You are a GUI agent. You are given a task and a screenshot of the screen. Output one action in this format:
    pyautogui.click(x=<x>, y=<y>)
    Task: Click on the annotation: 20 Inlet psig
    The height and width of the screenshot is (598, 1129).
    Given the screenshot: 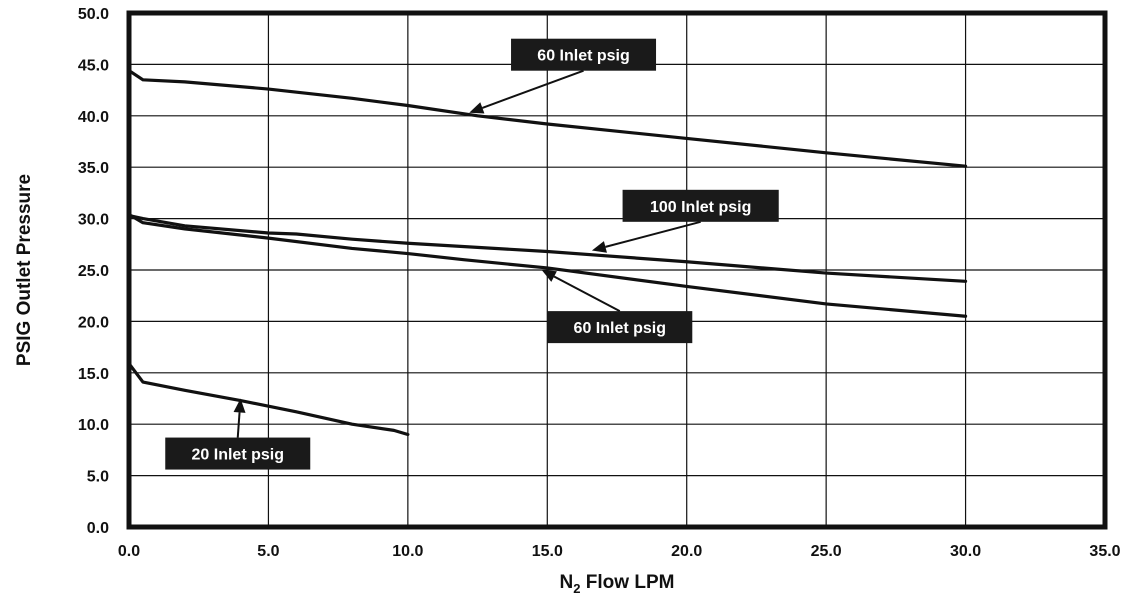 What is the action you would take?
    pyautogui.click(x=238, y=434)
    